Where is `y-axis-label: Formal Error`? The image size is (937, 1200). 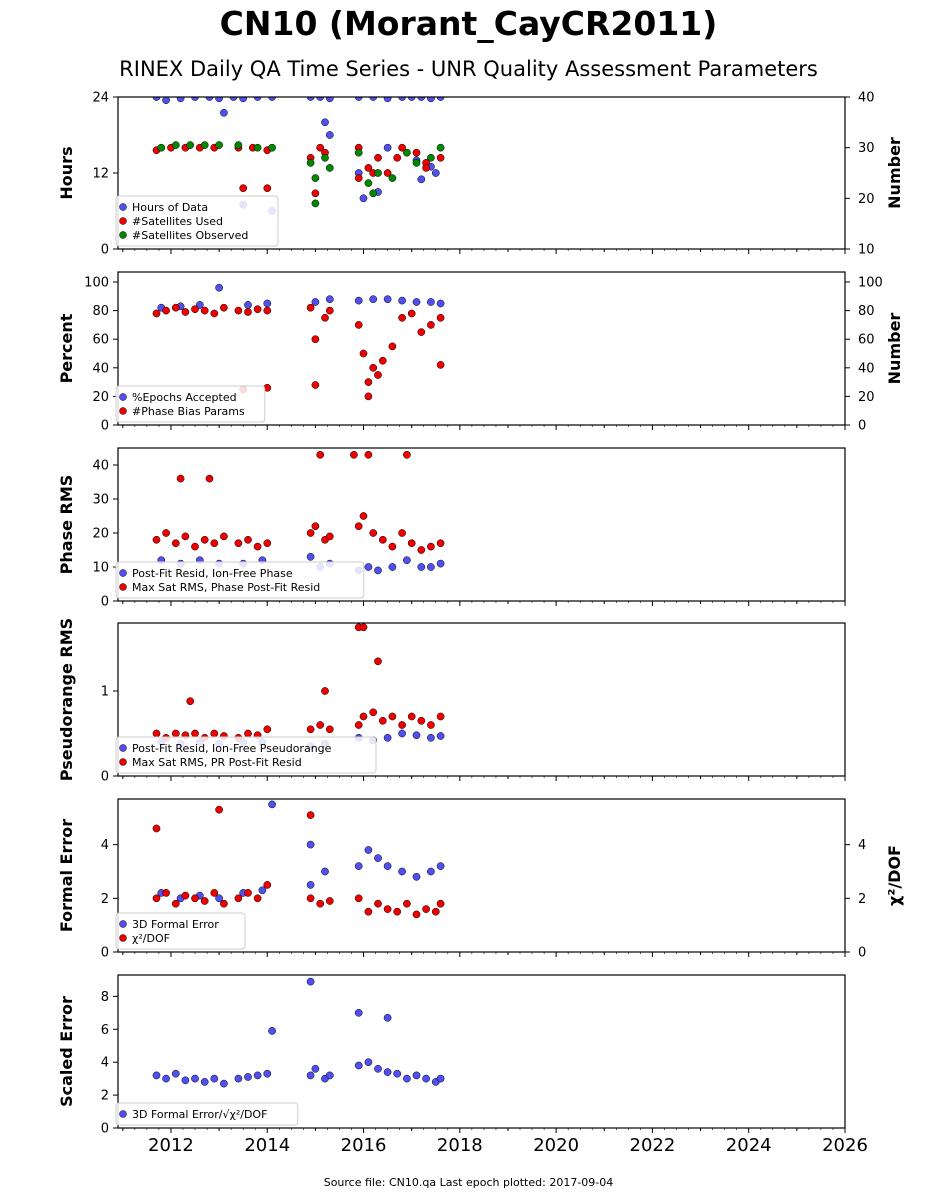
y-axis-label: Formal Error is located at coordinates (66, 875).